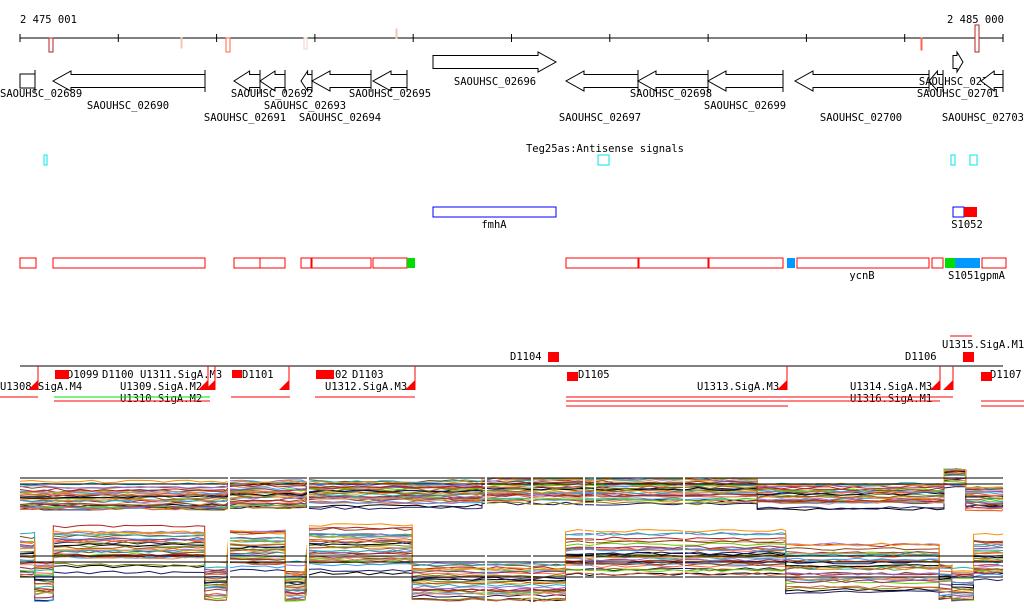  I want to click on tss-label: D1100, so click(118, 375).